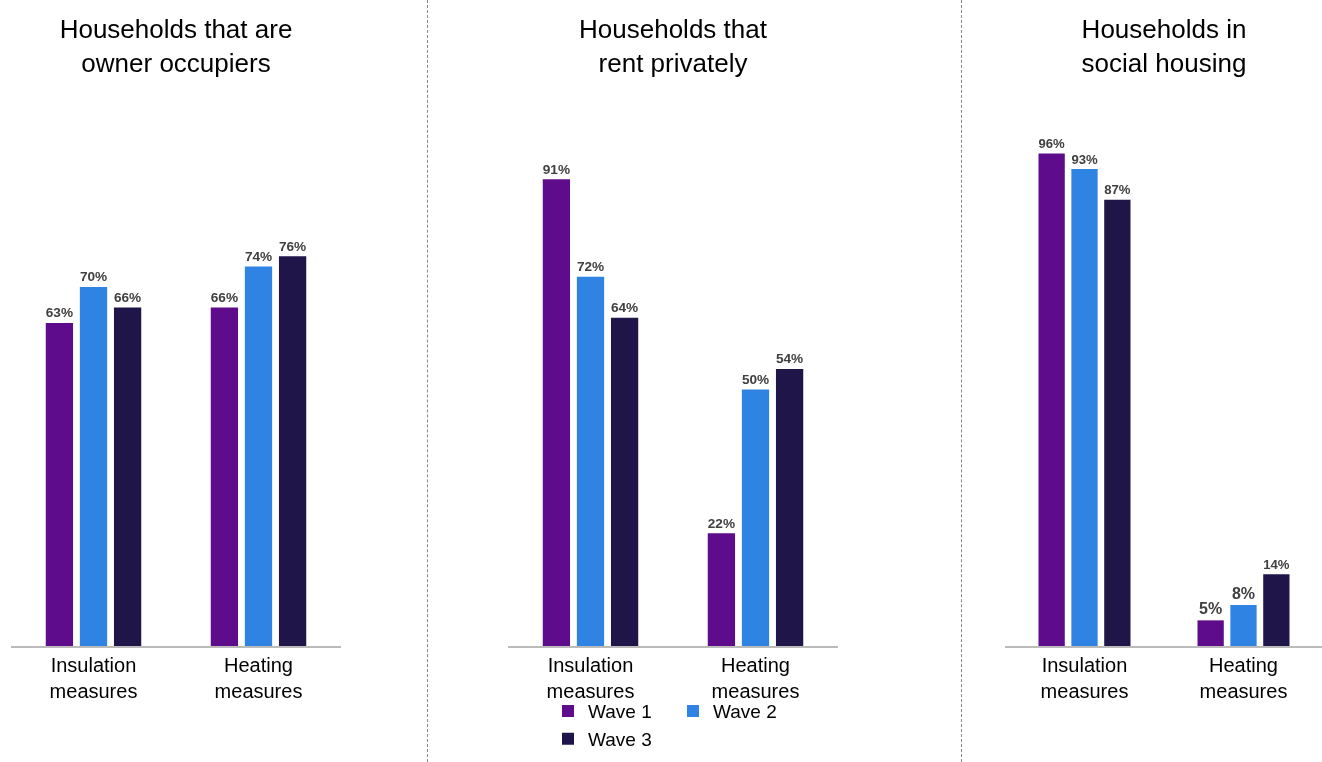  What do you see at coordinates (176, 46) in the screenshot?
I see `chart-title: Households that are owner occupiers` at bounding box center [176, 46].